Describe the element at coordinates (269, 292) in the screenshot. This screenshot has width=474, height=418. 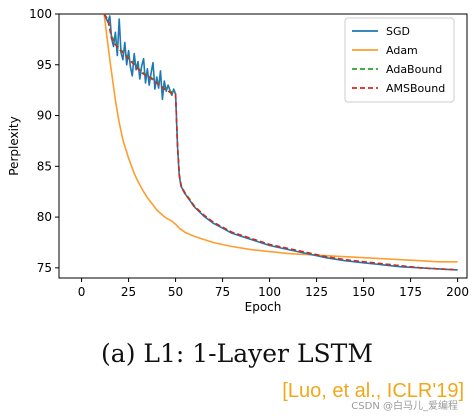
I see `x-tick-label: 100` at that location.